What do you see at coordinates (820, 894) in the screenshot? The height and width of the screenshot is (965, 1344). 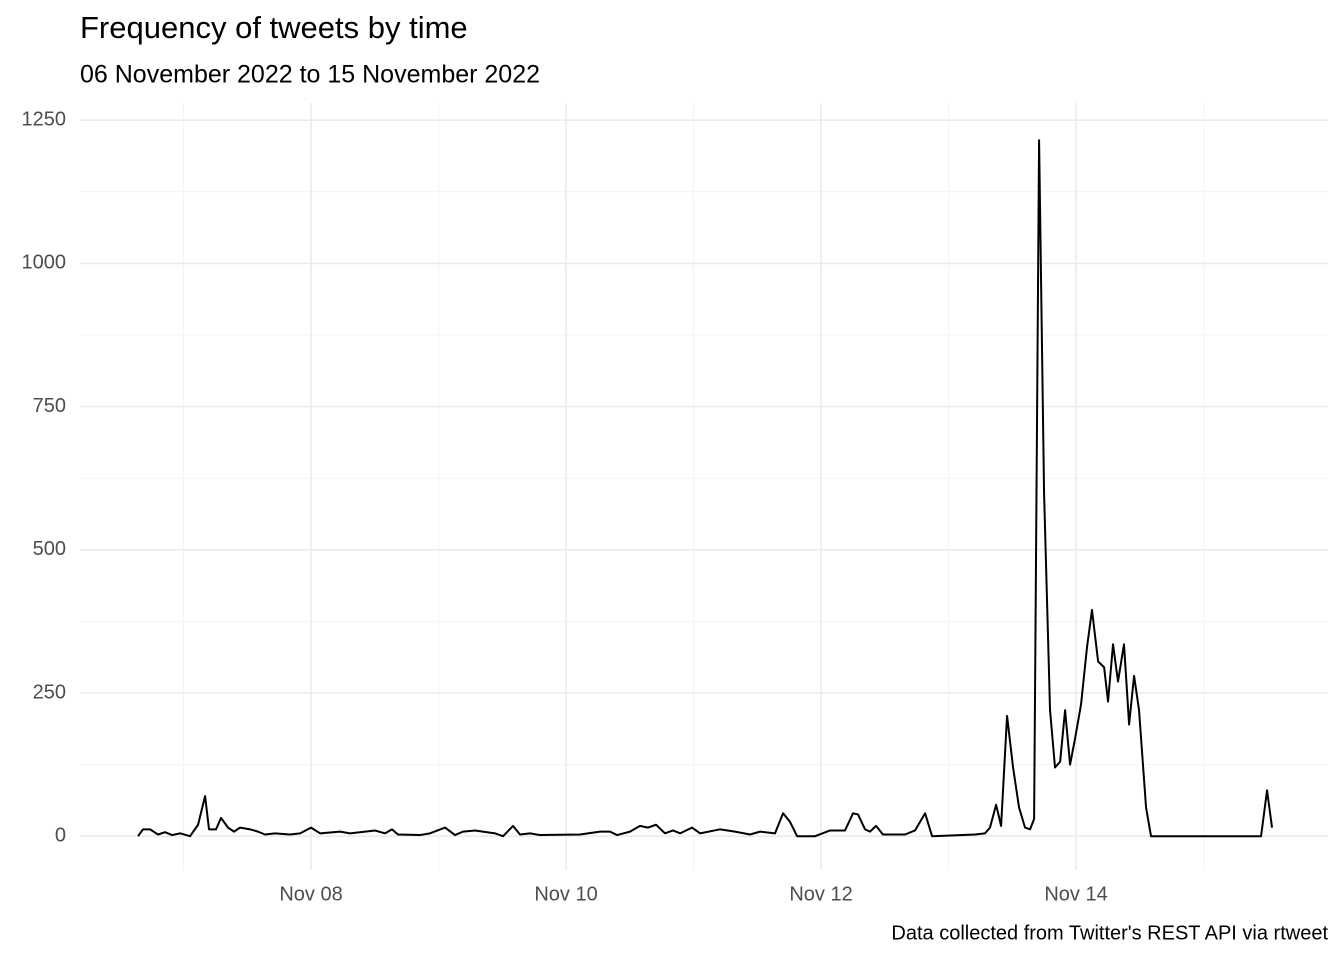 I see `x-tick-label: Nov 12` at bounding box center [820, 894].